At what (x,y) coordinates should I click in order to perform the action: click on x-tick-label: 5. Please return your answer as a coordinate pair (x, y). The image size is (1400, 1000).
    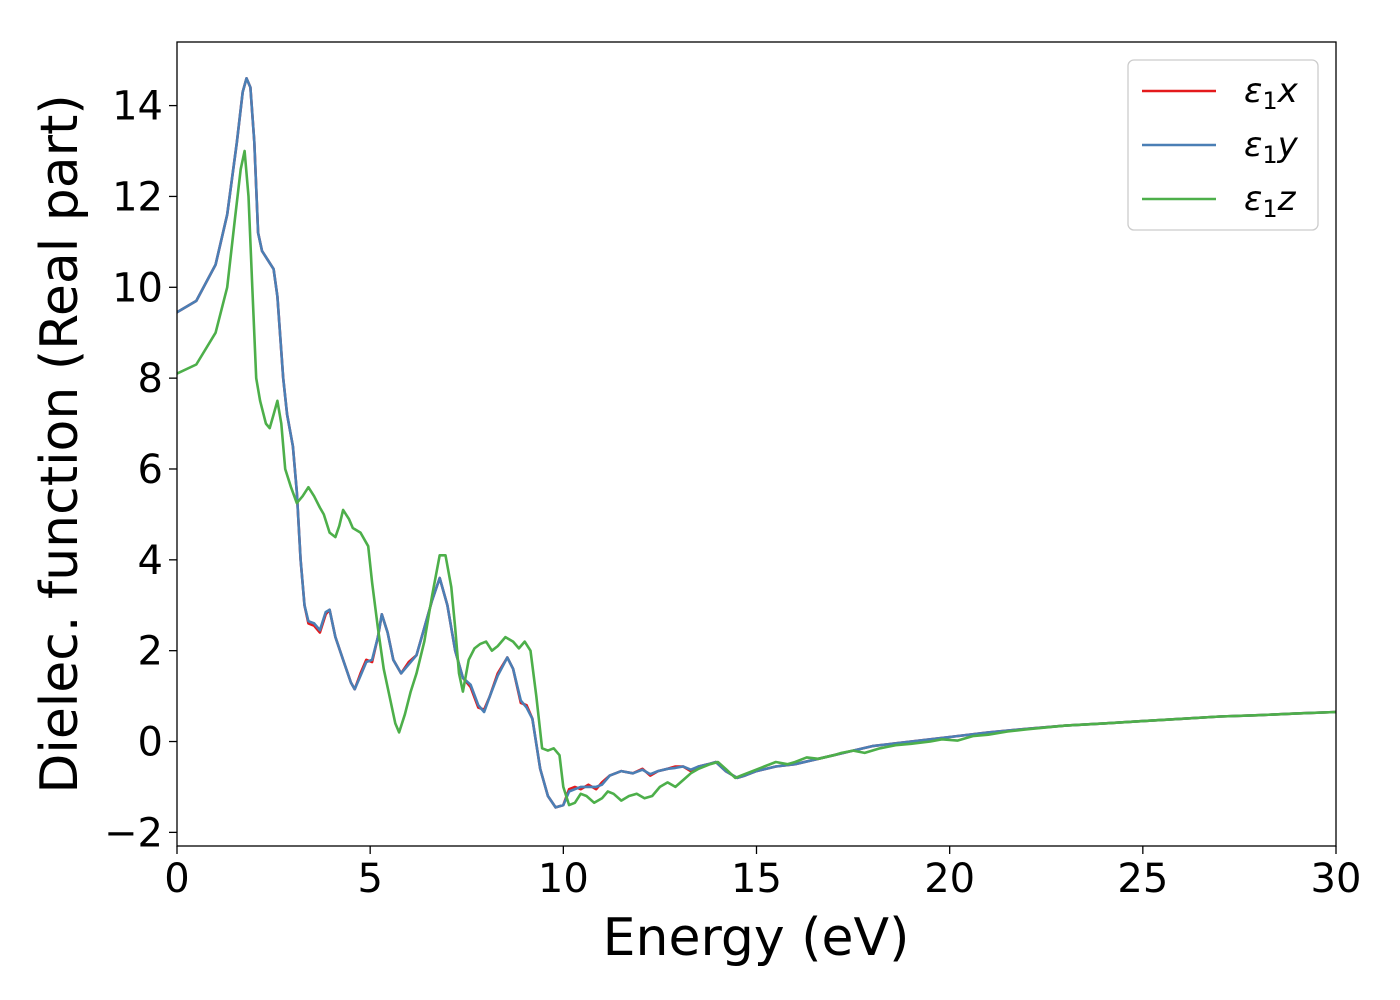
    Looking at the image, I should click on (369, 879).